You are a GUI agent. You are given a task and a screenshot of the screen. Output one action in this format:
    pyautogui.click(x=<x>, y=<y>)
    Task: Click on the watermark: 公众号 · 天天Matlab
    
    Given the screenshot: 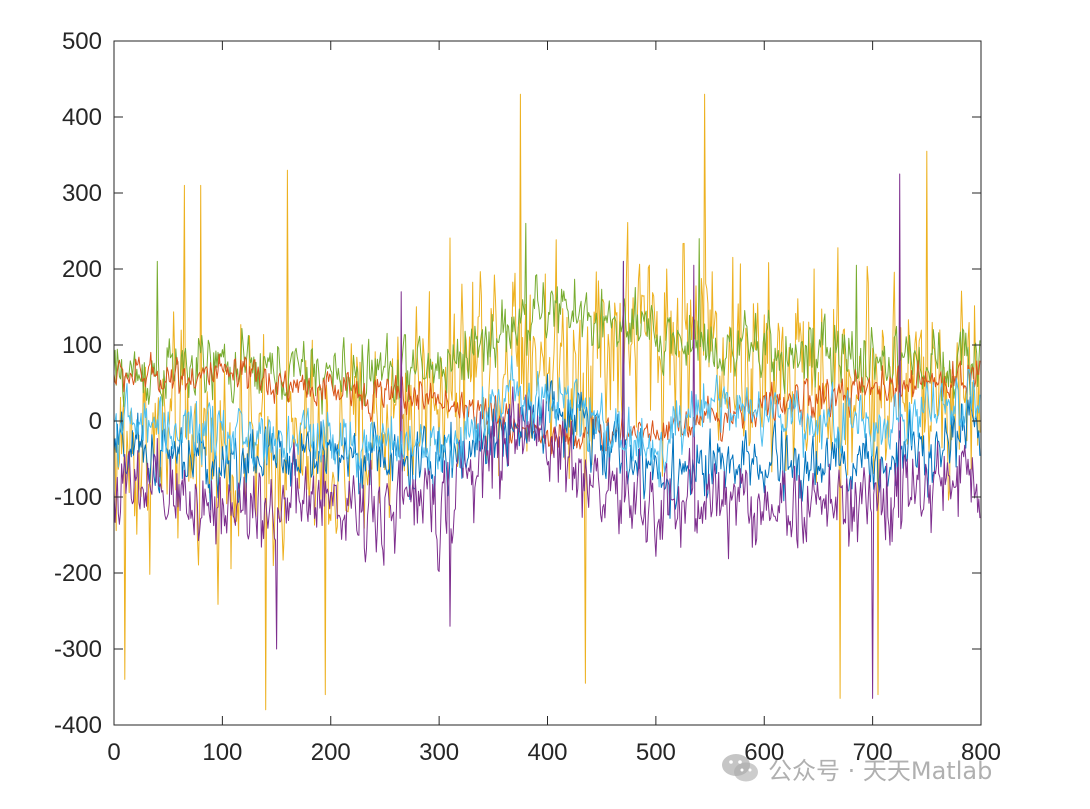 What is the action you would take?
    pyautogui.click(x=856, y=768)
    